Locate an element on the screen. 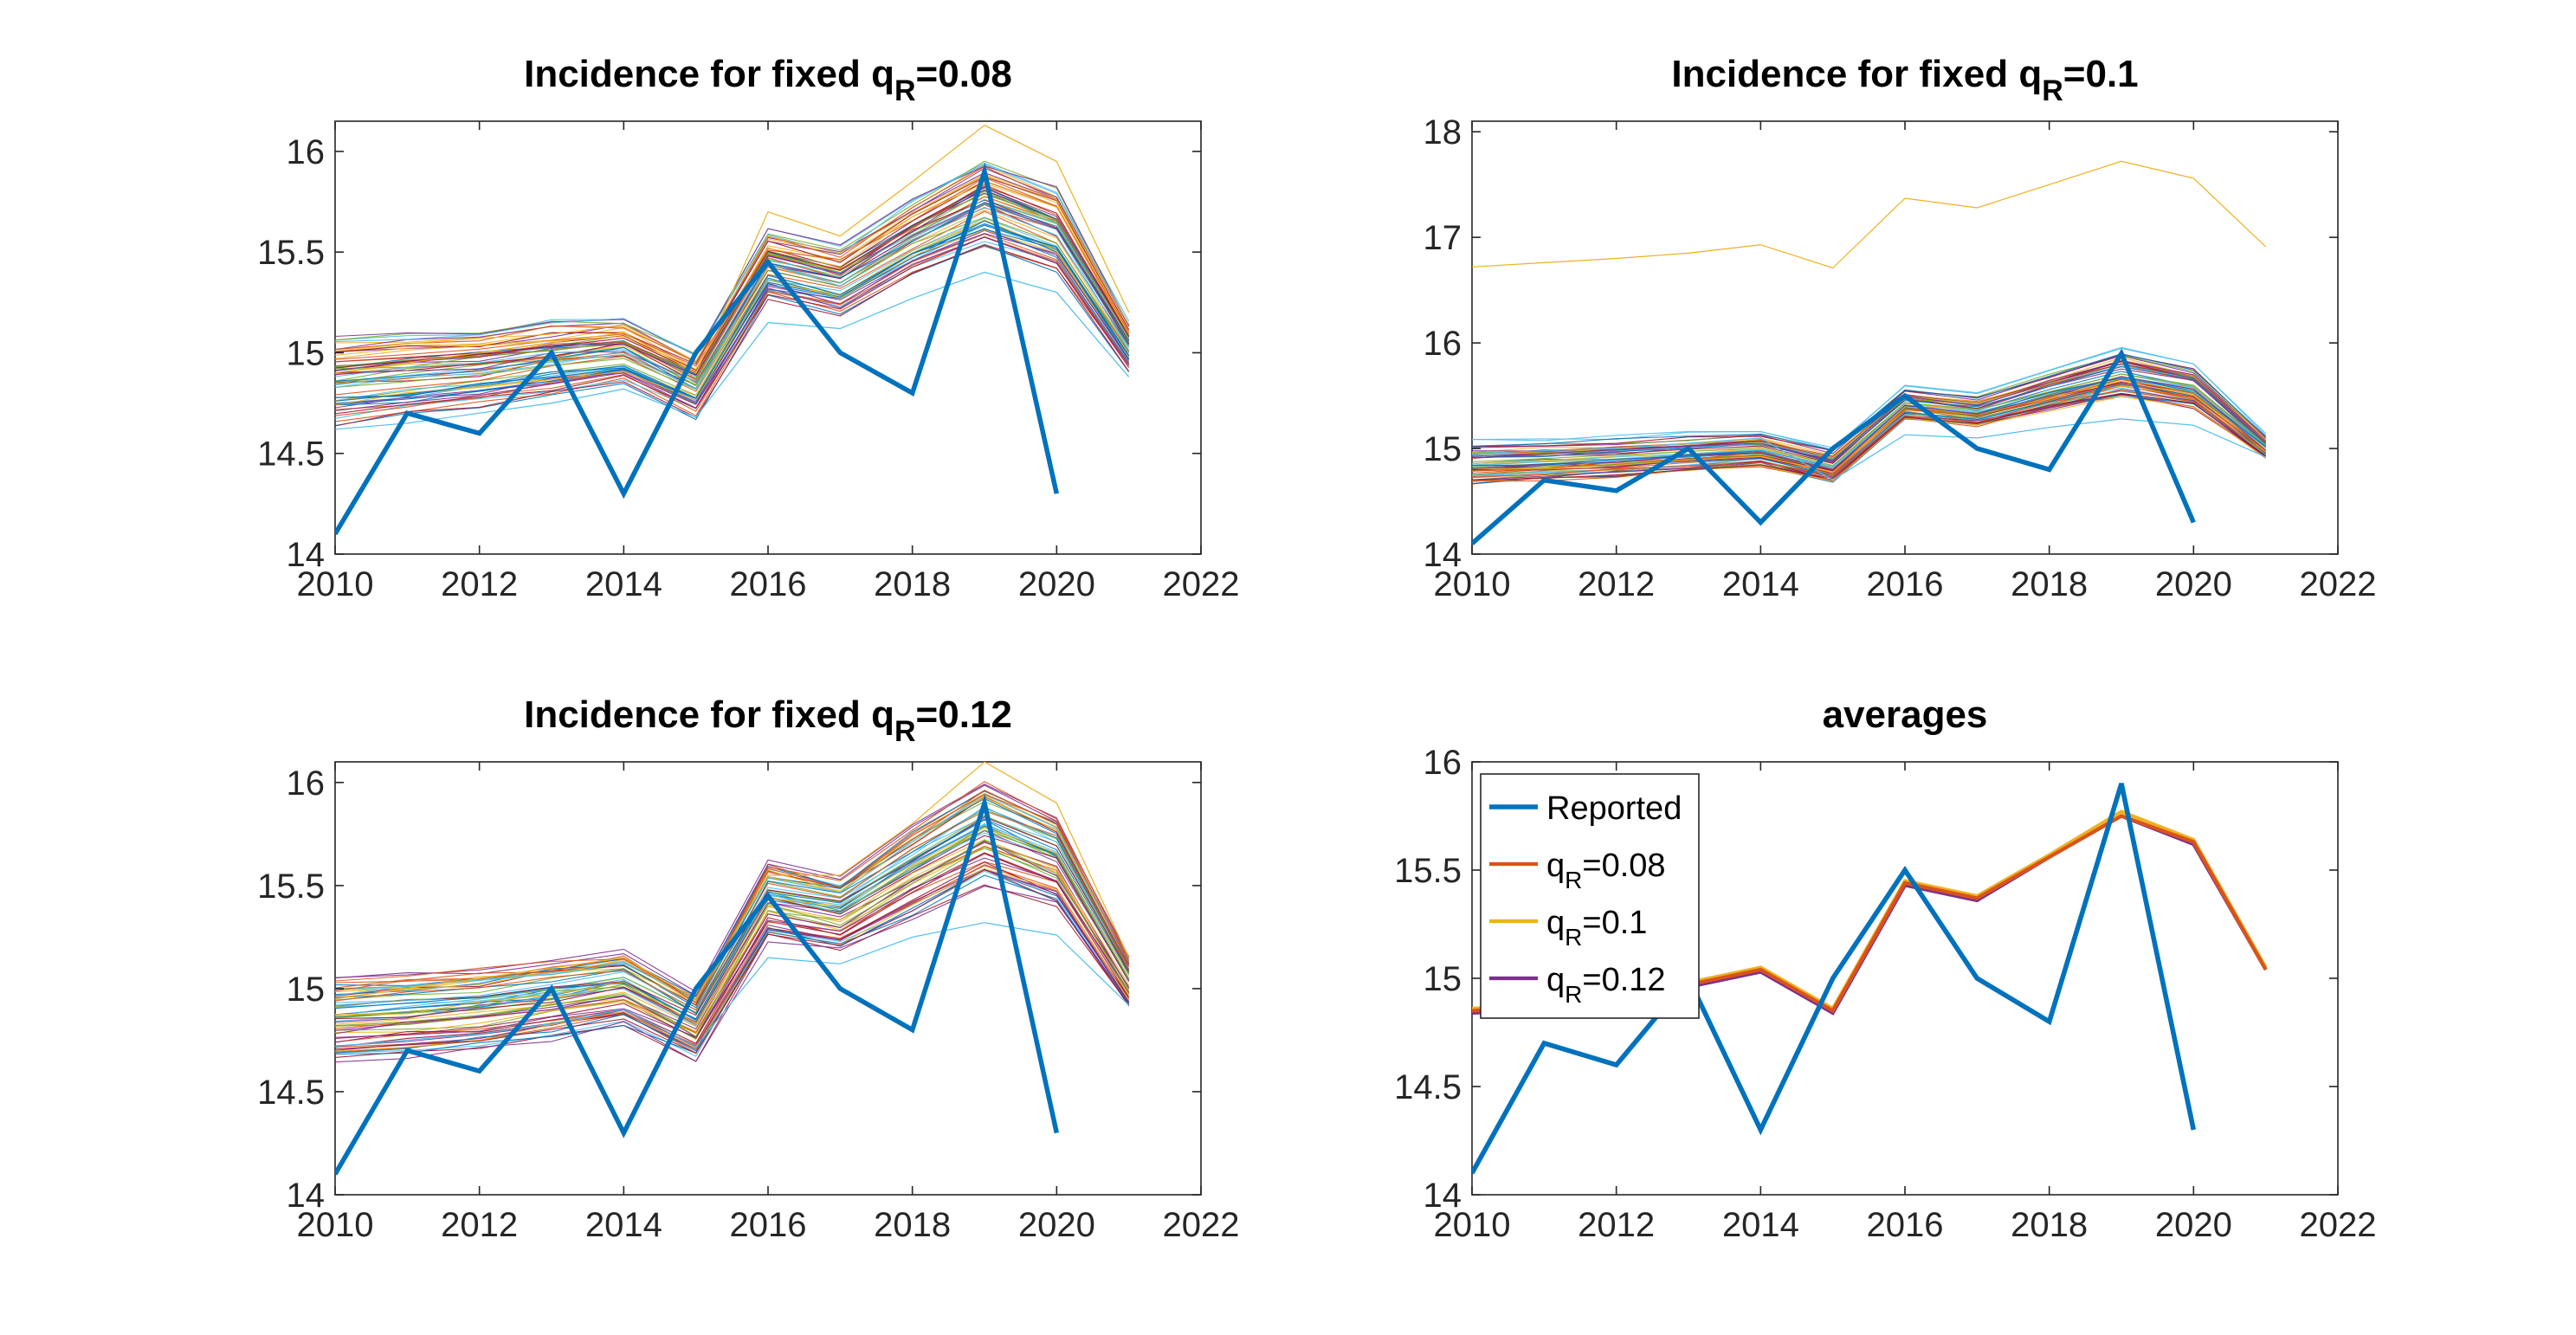 This screenshot has height=1335, width=2576. chart-title-suffix: =0.12 is located at coordinates (964, 715).